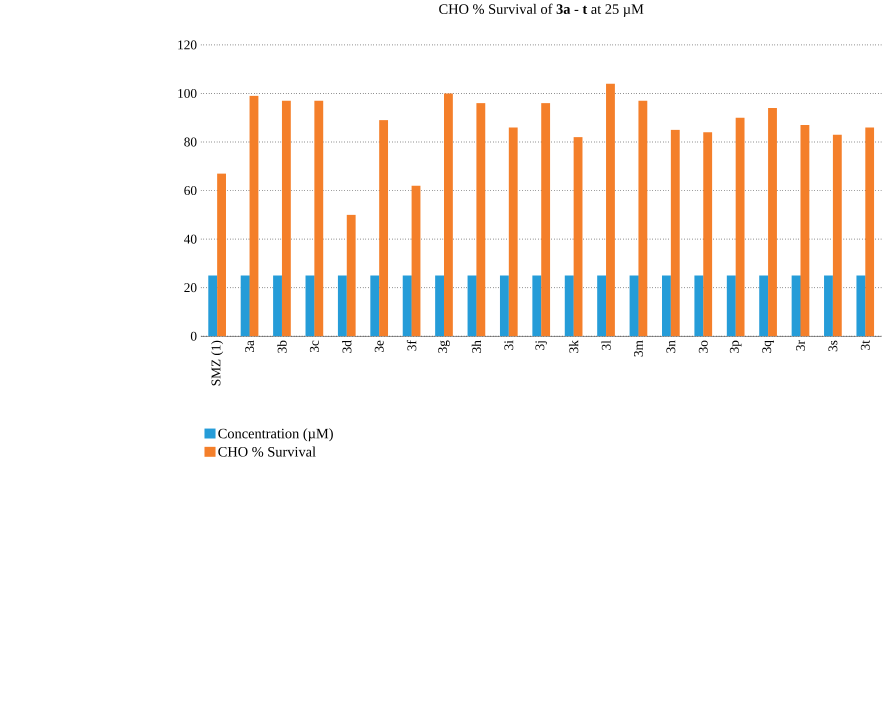 The height and width of the screenshot is (710, 882). What do you see at coordinates (190, 191) in the screenshot?
I see `y-tick-label: 60` at bounding box center [190, 191].